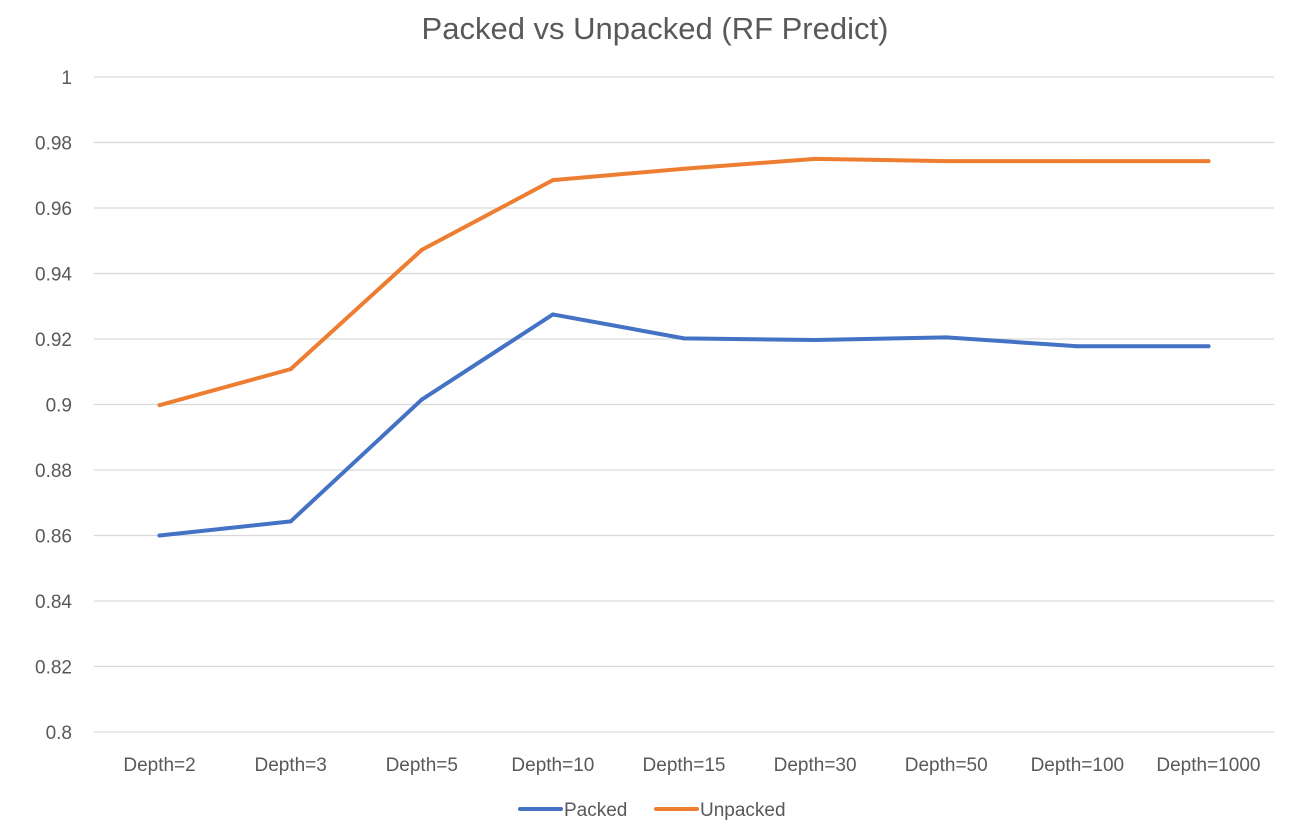 The height and width of the screenshot is (830, 1307). What do you see at coordinates (552, 765) in the screenshot?
I see `x-tick-label: Depth=10` at bounding box center [552, 765].